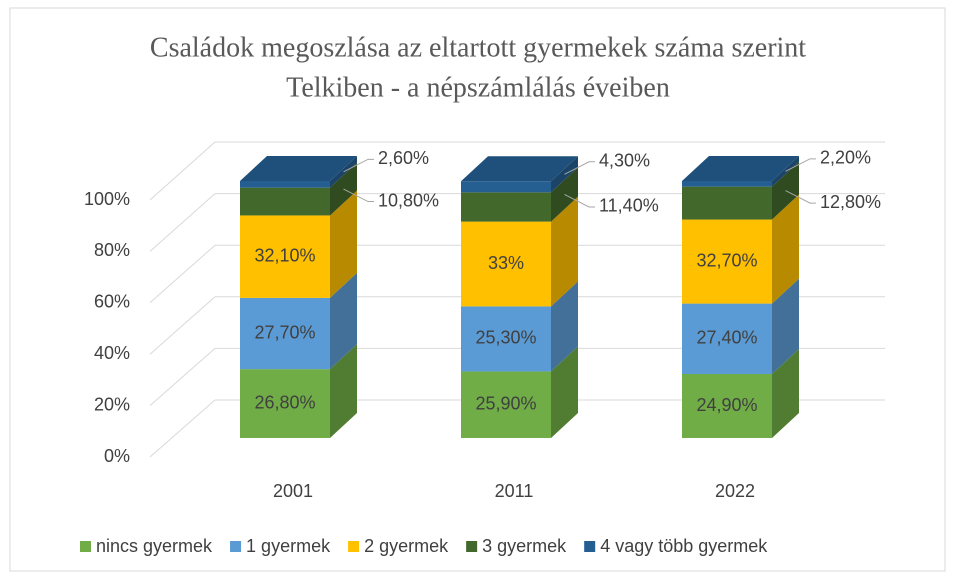 This screenshot has height=581, width=957. I want to click on data-label: 2,60%, so click(403, 158).